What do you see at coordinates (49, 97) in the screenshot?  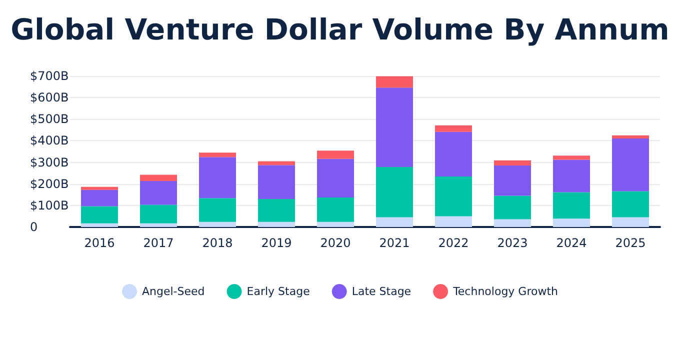 I see `y-tick-label: $600B` at bounding box center [49, 97].